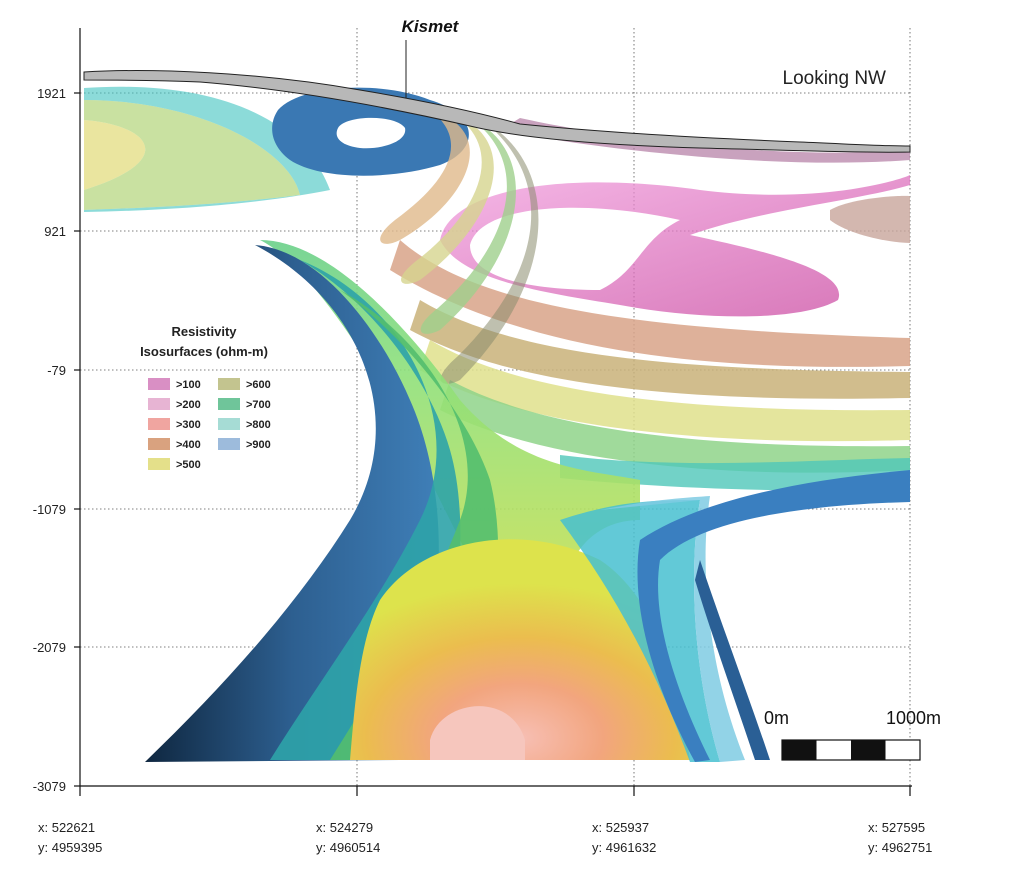  What do you see at coordinates (204, 331) in the screenshot?
I see `legend-title-line1: Resistivity` at bounding box center [204, 331].